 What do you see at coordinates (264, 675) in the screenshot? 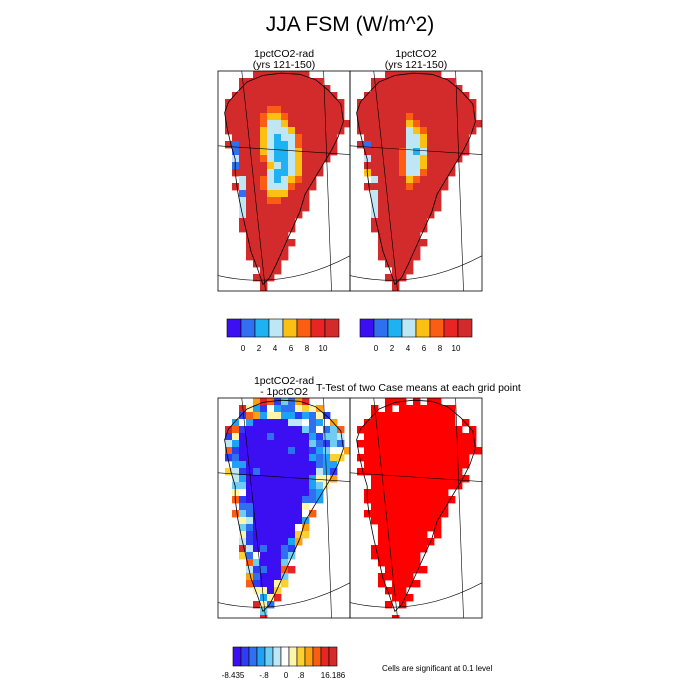
I see `colorbar-tick-label: -.8` at bounding box center [264, 675].